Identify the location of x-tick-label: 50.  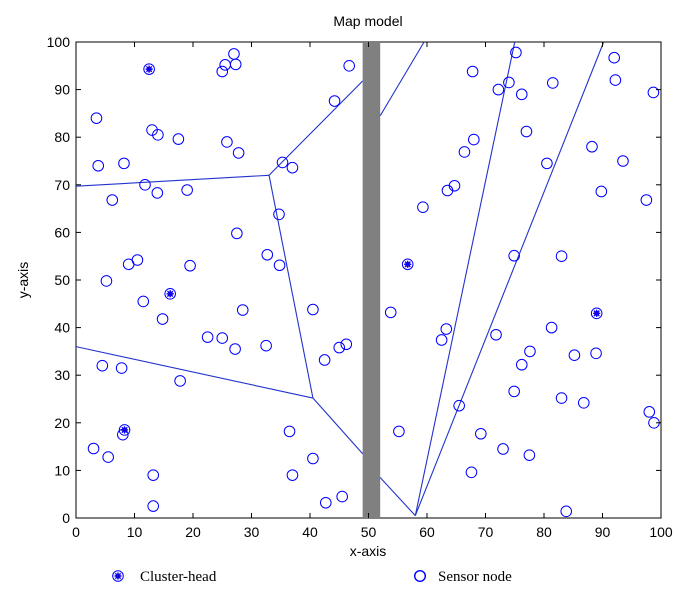
(369, 532).